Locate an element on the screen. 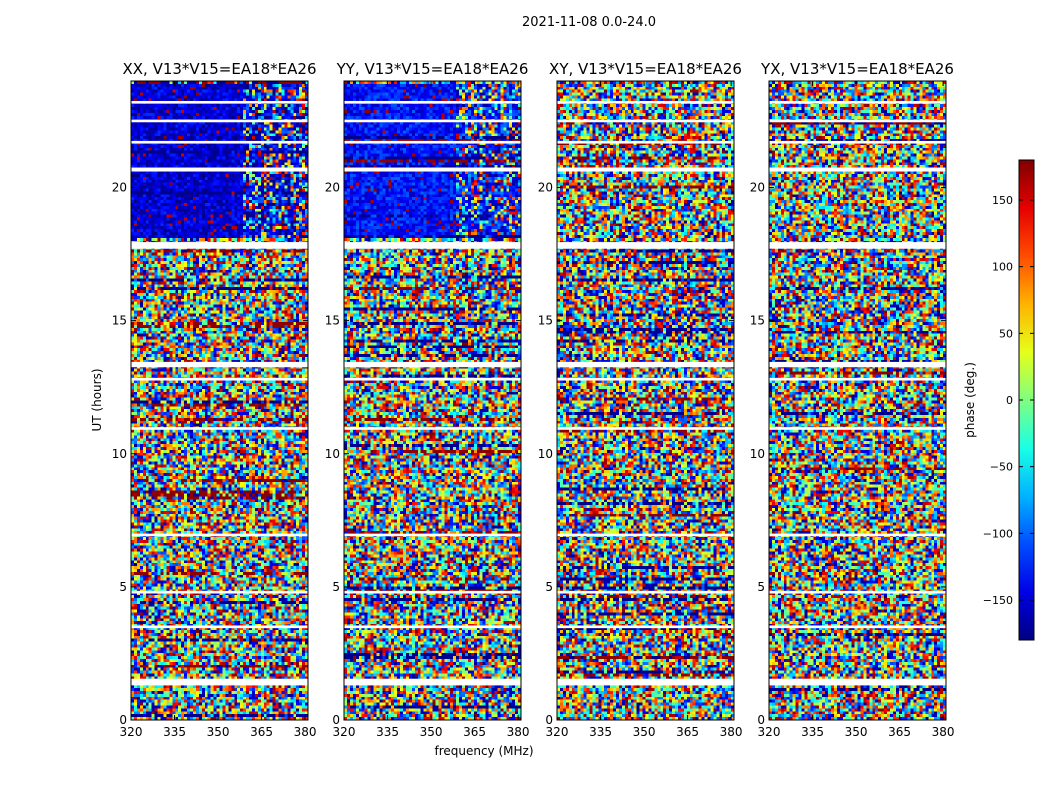  heatmap-image-yx is located at coordinates (857, 400).